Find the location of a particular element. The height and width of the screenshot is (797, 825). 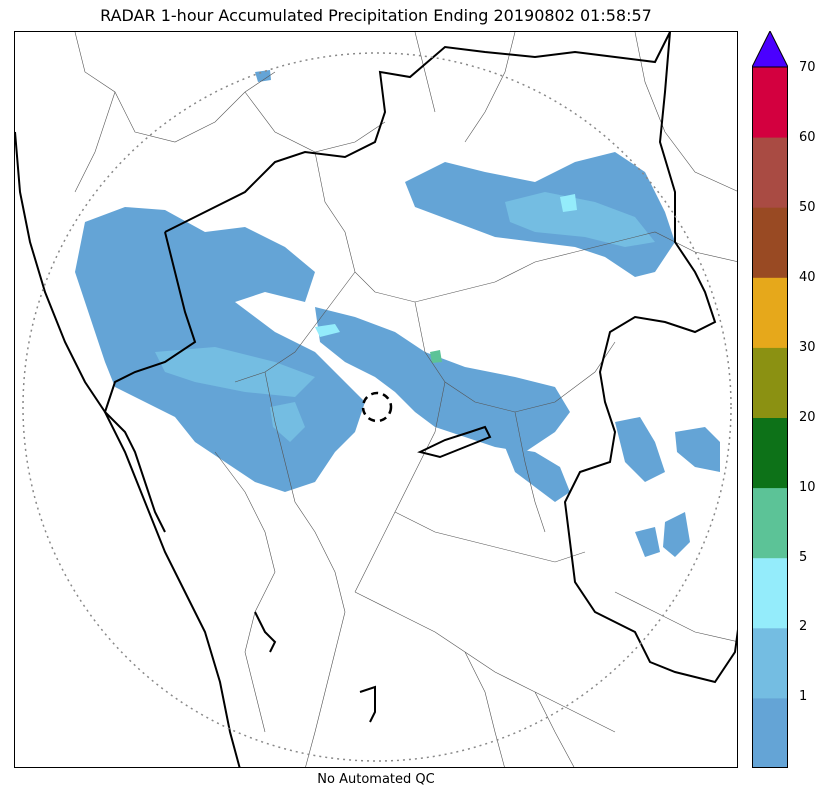

colorbar is located at coordinates (770, 399).